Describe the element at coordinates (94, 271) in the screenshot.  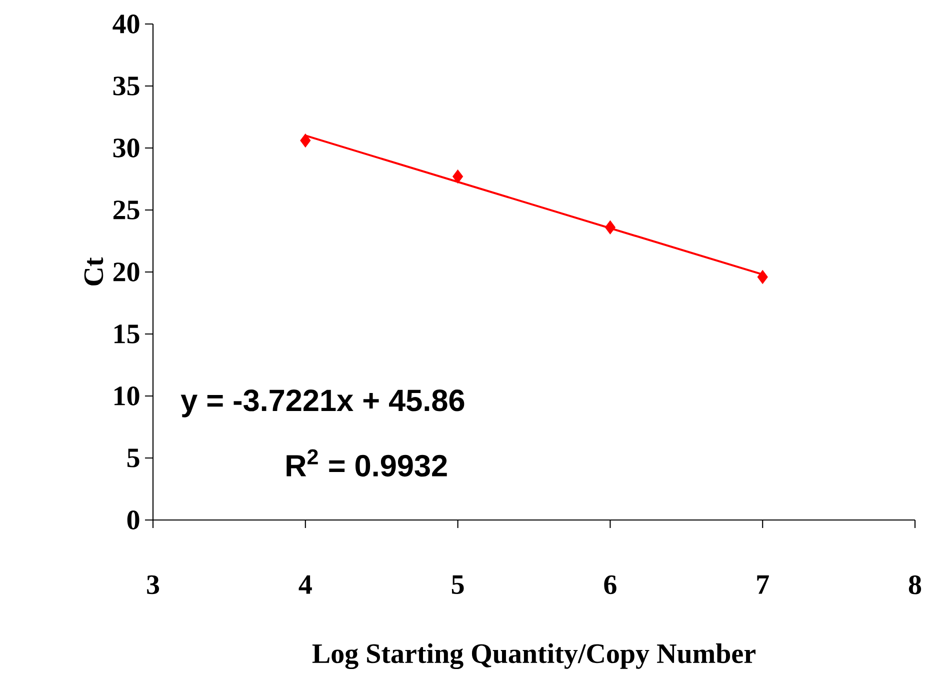
I see `y-axis-title: Ct` at that location.